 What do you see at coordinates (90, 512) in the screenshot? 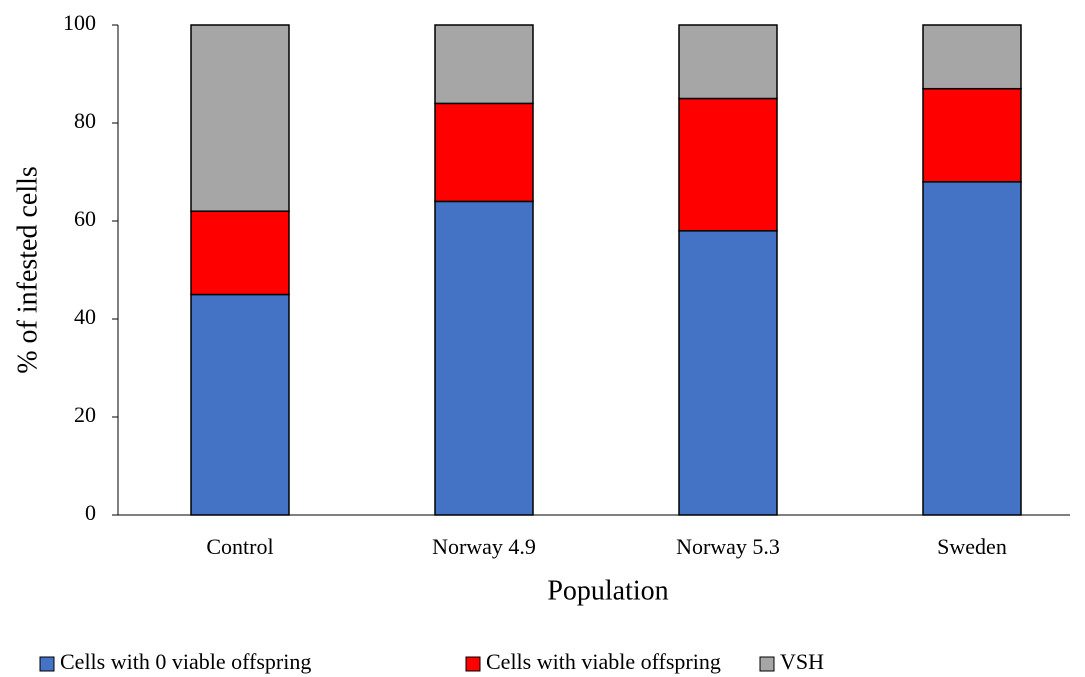
I see `y-tick-label: 0` at bounding box center [90, 512].